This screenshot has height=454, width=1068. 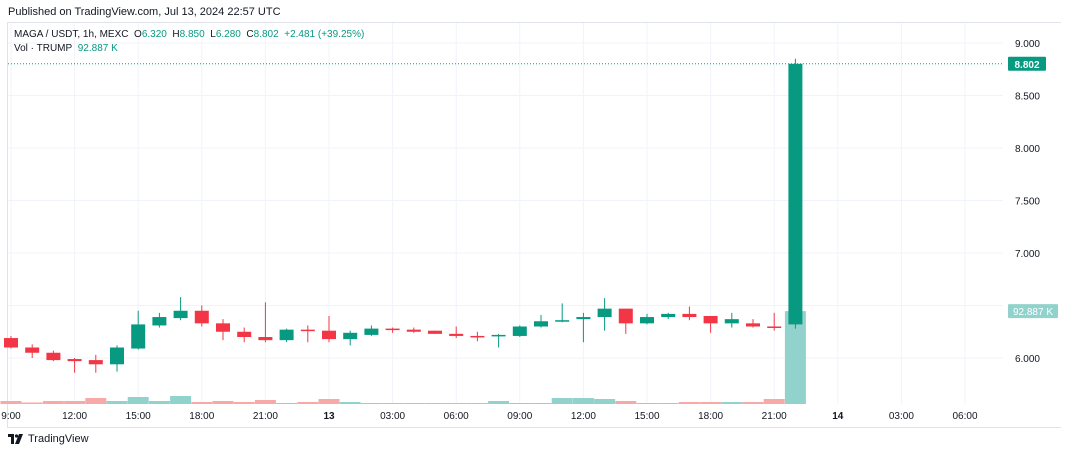 What do you see at coordinates (176, 34) in the screenshot?
I see `high-label: H` at bounding box center [176, 34].